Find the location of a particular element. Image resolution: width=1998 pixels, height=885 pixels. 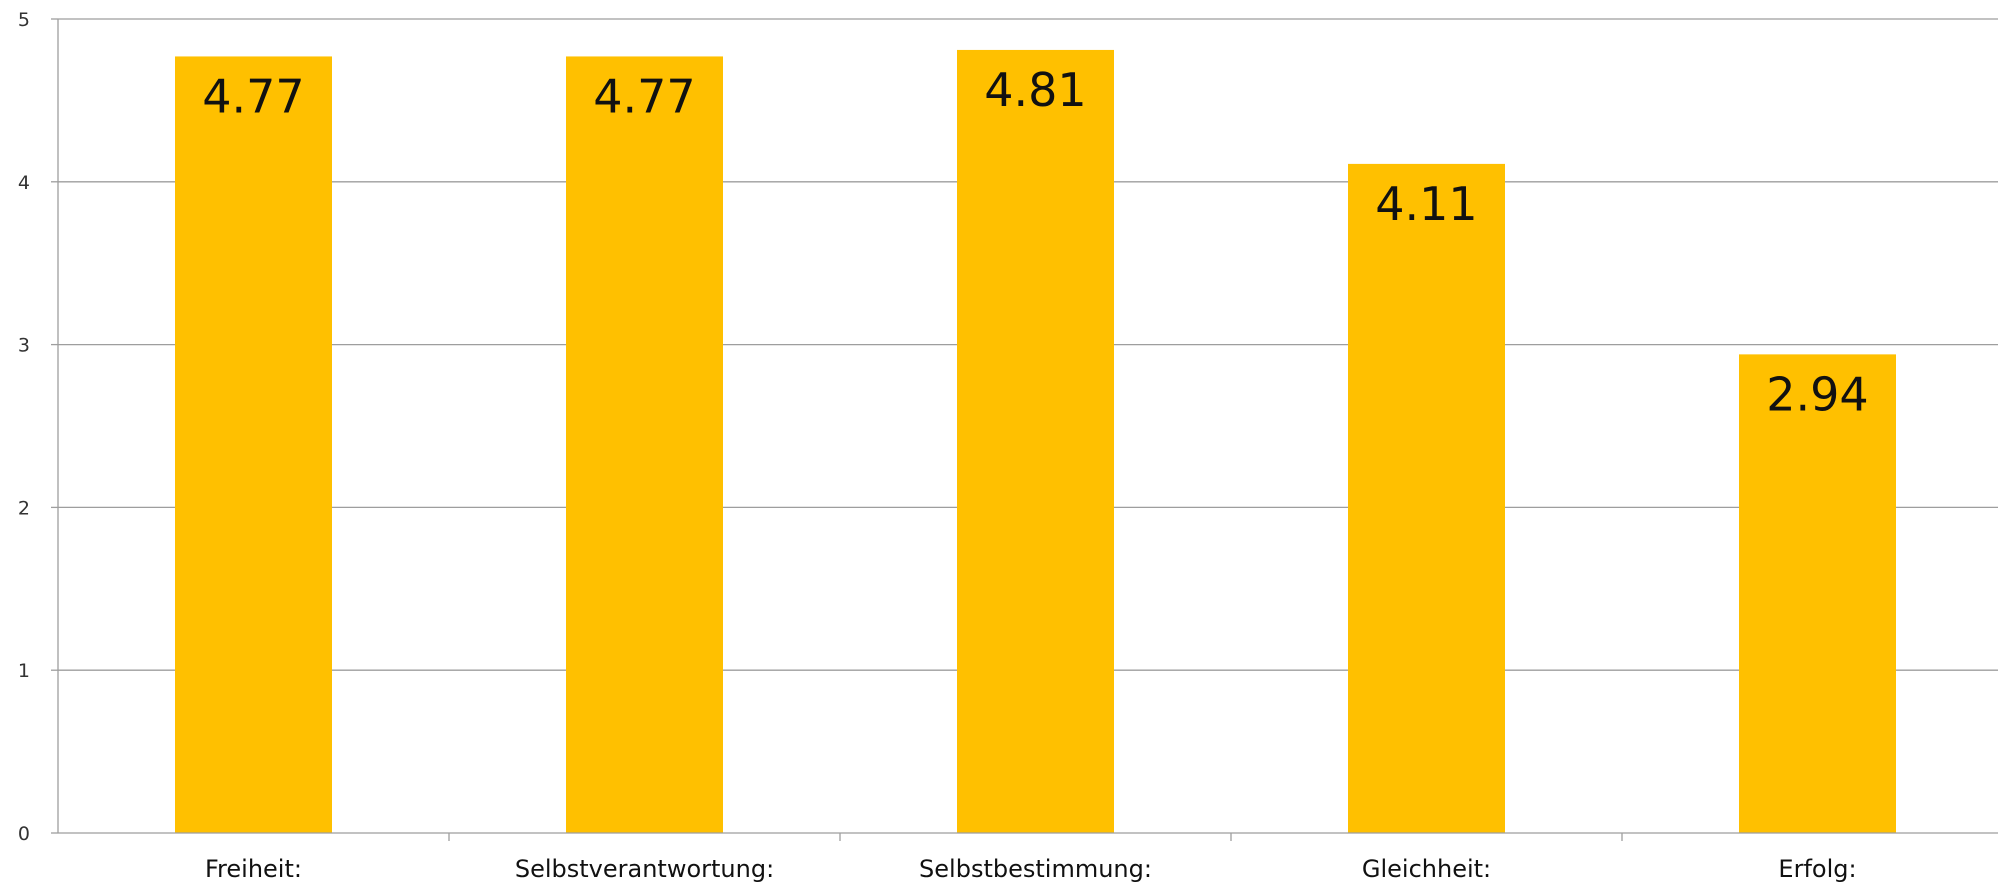

y-tick-label: 1 is located at coordinates (24, 671).